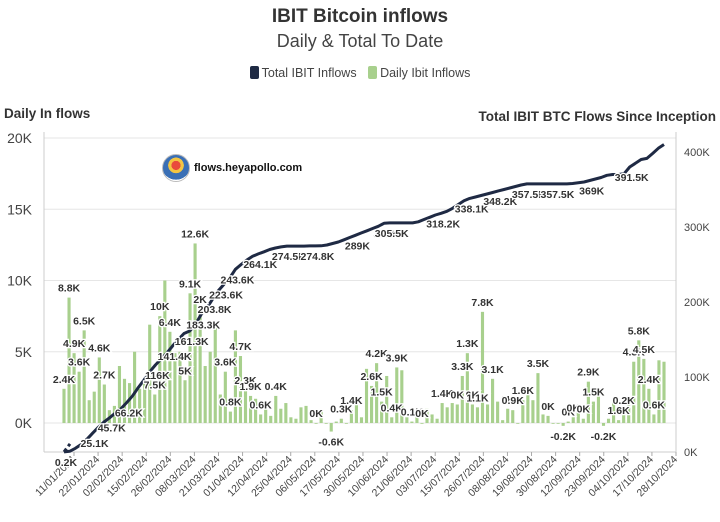 The height and width of the screenshot is (522, 720). I want to click on right-tick-label: 400K, so click(697, 153).